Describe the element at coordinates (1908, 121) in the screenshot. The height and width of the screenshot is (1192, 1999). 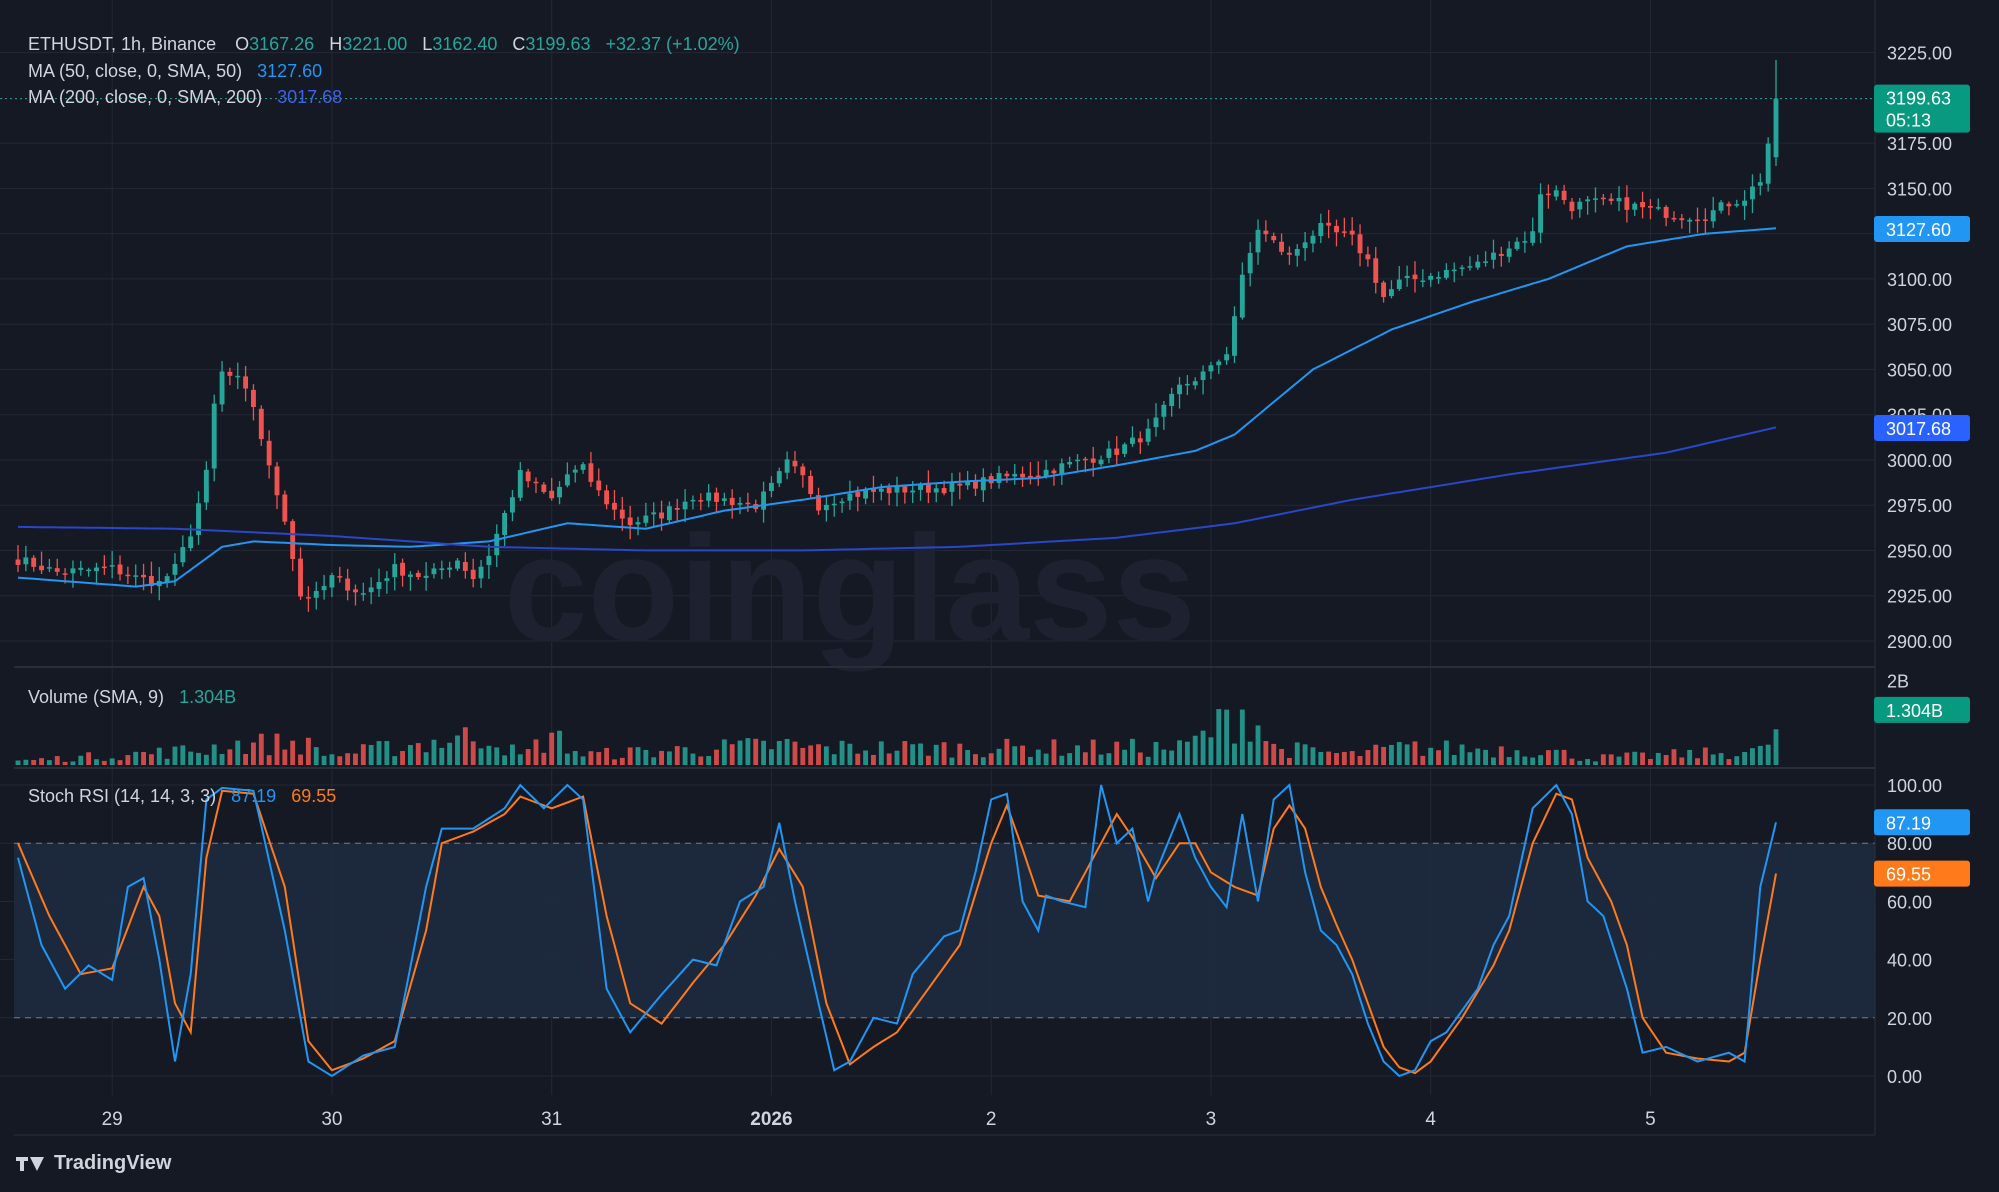
I see `last-price-tag-text: 05:13` at that location.